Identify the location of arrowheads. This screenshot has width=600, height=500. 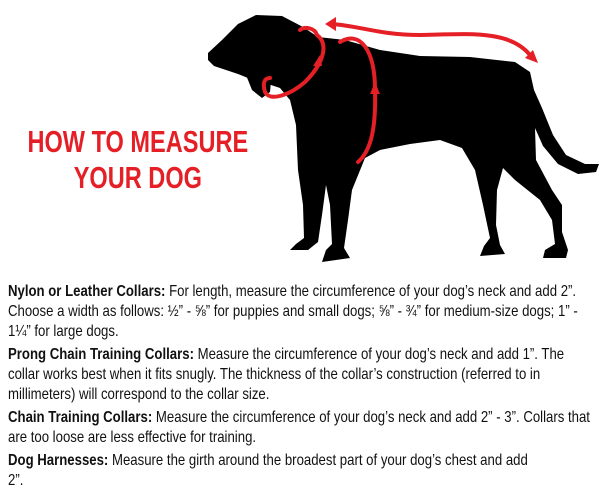
(425, 55).